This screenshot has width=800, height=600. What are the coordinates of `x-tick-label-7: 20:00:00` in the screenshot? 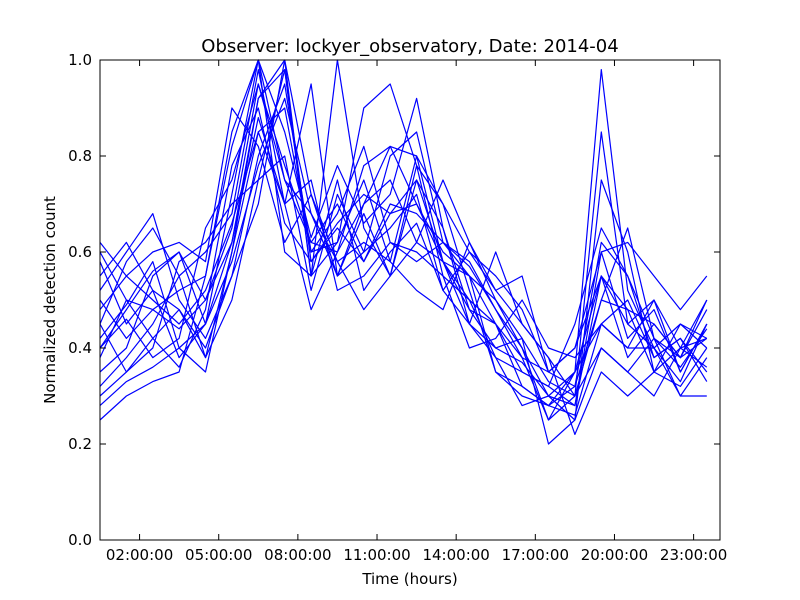 It's located at (614, 555).